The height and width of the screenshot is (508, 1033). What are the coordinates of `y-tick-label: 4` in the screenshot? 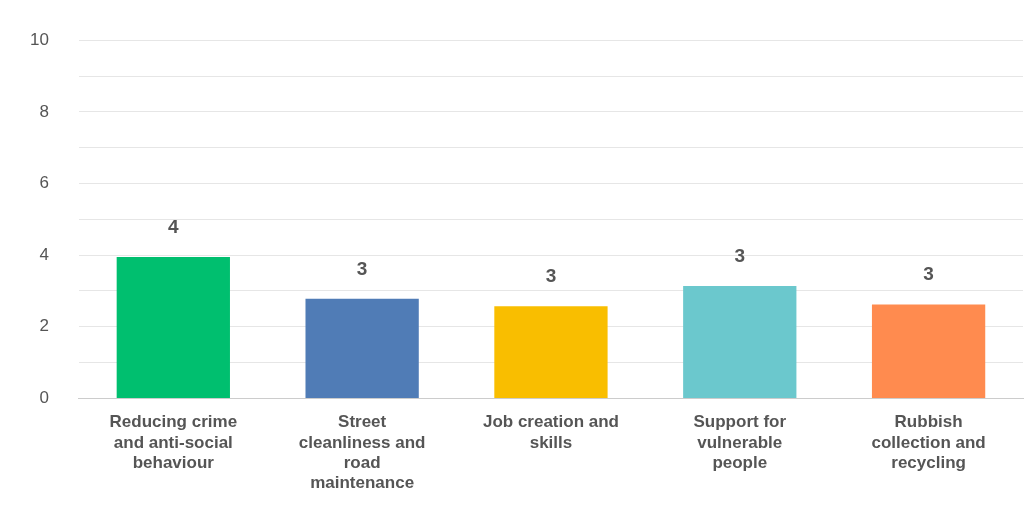 It's located at (44, 254).